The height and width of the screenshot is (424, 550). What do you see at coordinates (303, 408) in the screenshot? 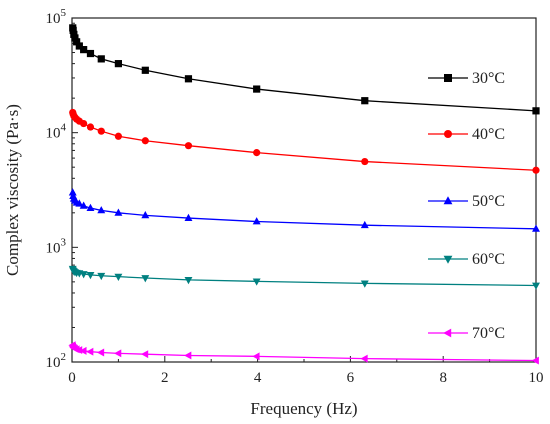
I see `x-axis-title: Frequency (Hz)` at bounding box center [303, 408].